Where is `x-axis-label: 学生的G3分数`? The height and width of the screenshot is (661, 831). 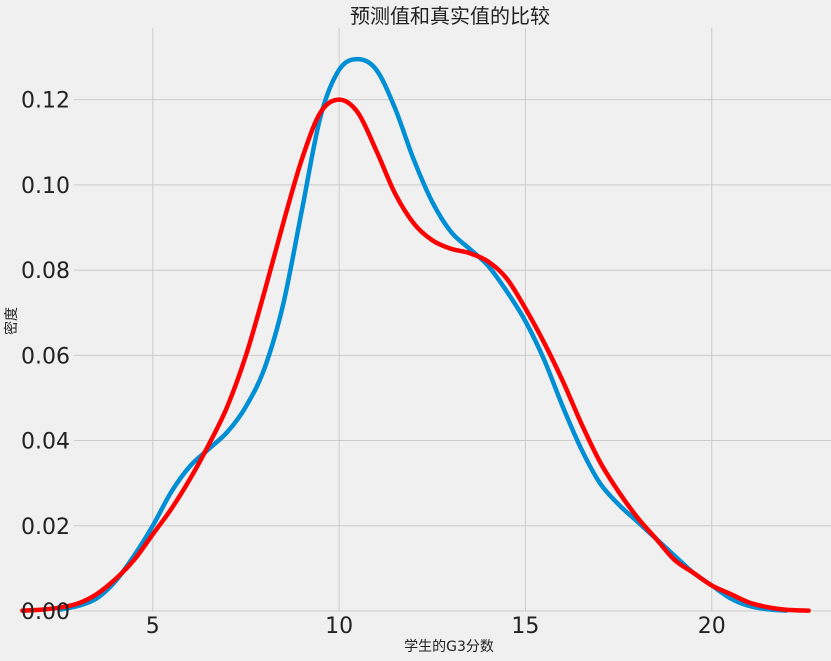 x-axis-label: 学生的G3分数 is located at coordinates (449, 647).